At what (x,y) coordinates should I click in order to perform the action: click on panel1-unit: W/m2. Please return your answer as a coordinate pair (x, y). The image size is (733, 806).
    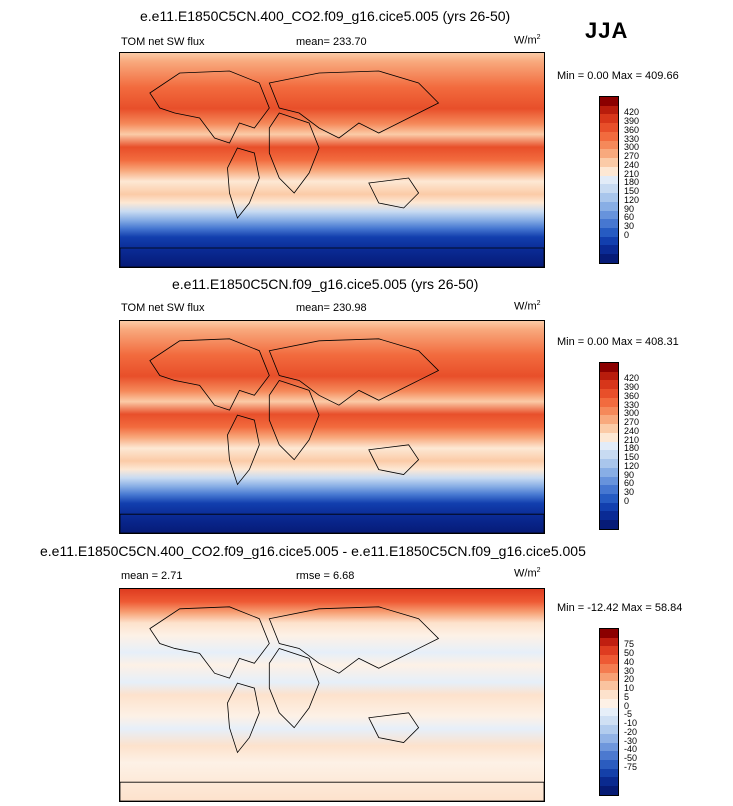
    Looking at the image, I should click on (527, 40).